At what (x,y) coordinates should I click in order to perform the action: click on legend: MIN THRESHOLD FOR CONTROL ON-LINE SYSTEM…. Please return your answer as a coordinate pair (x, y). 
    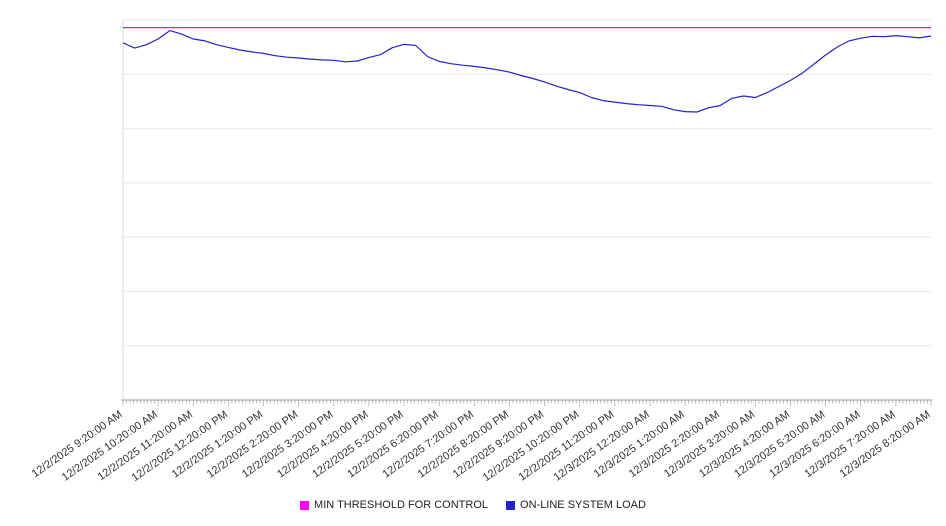
    Looking at the image, I should click on (473, 505).